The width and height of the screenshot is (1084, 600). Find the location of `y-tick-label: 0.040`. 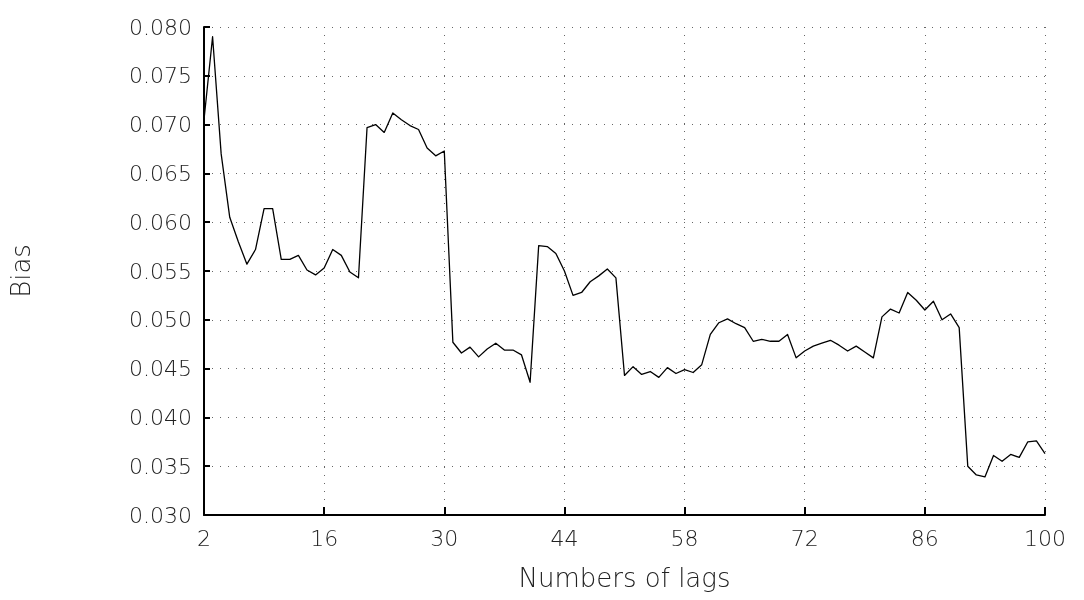

y-tick-label: 0.040 is located at coordinates (160, 417).